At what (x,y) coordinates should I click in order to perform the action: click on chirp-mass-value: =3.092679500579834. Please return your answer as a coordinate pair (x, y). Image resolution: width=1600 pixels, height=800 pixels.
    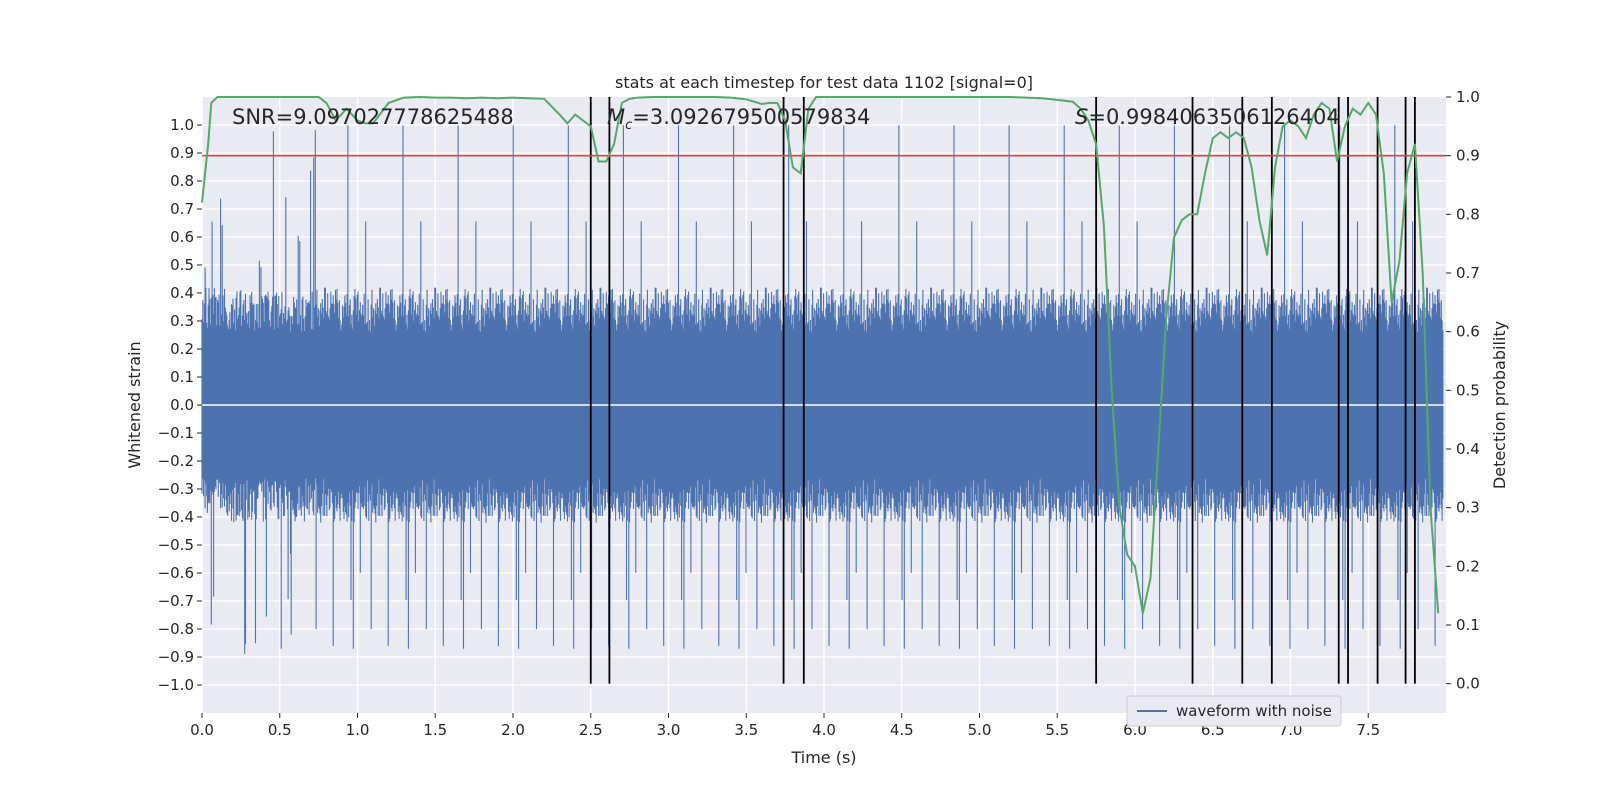
    Looking at the image, I should click on (751, 117).